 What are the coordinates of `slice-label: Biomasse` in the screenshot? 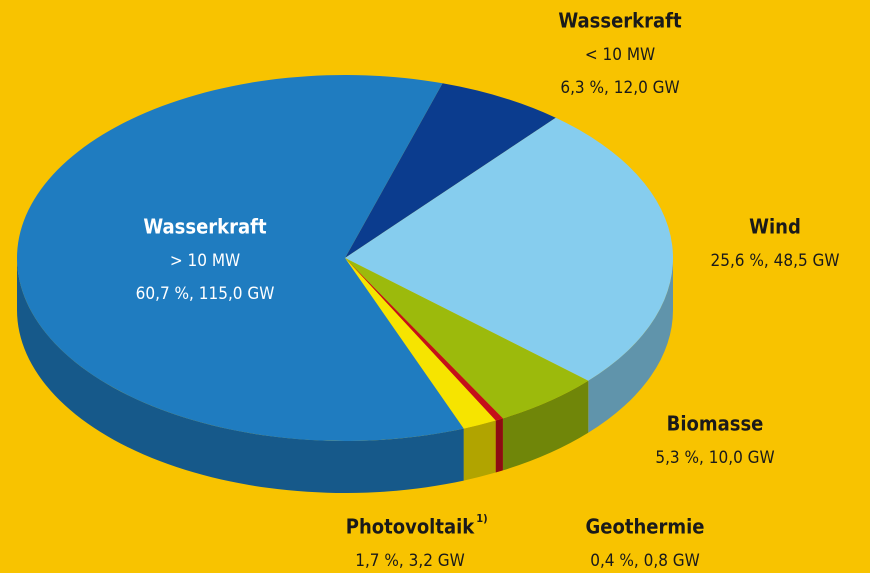 It's located at (715, 424).